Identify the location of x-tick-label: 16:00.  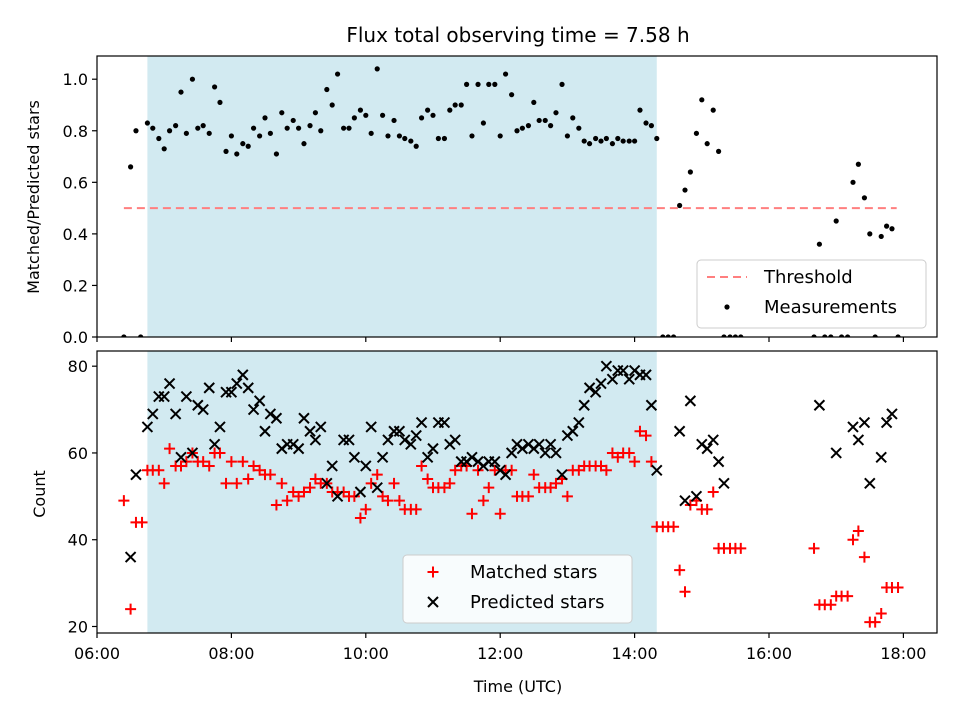
(769, 653).